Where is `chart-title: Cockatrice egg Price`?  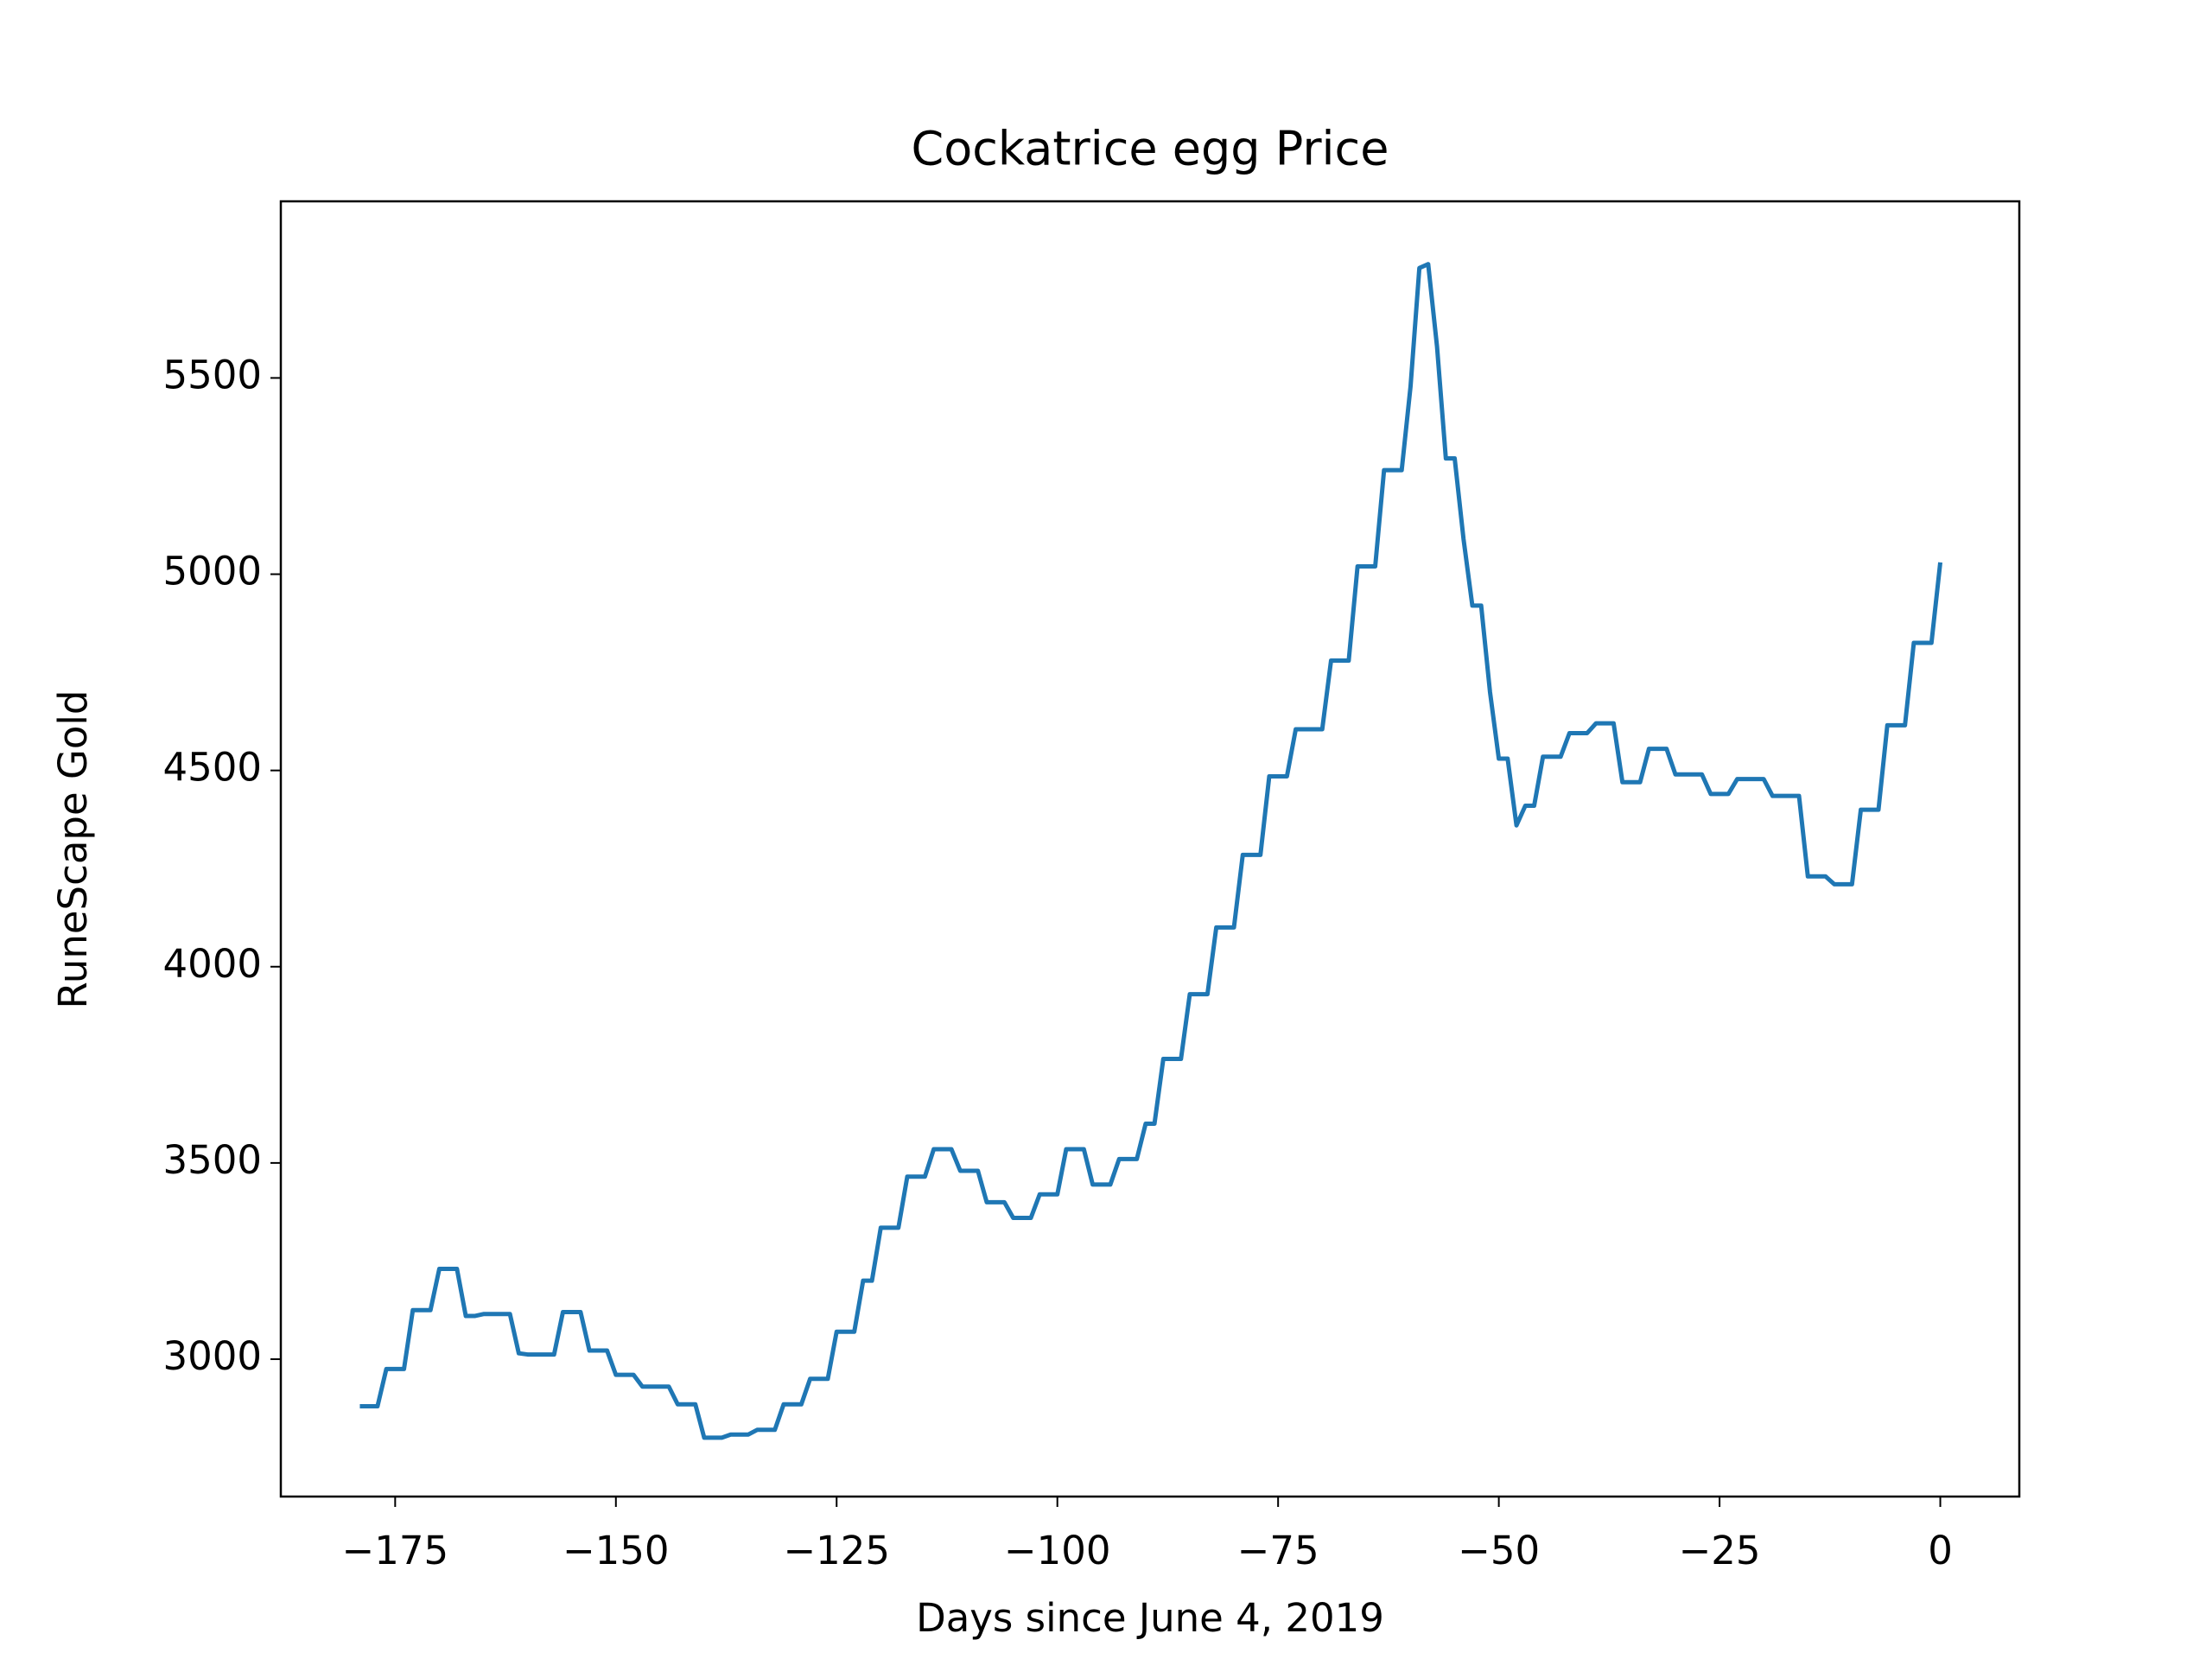
chart-title: Cockatrice egg Price is located at coordinates (1150, 149).